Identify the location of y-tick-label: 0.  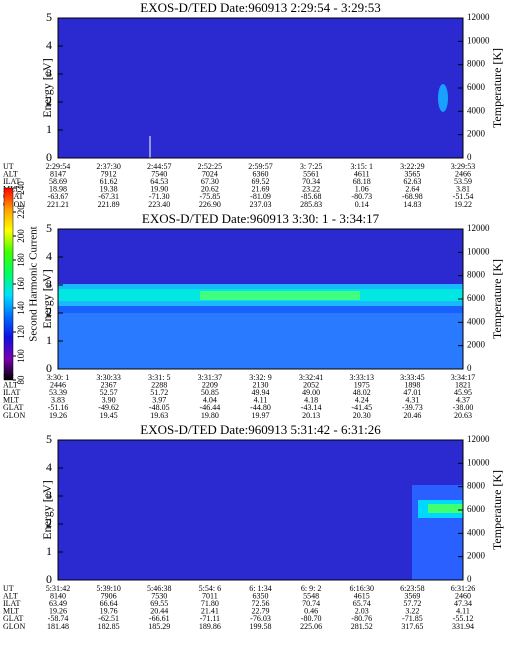
(49, 157).